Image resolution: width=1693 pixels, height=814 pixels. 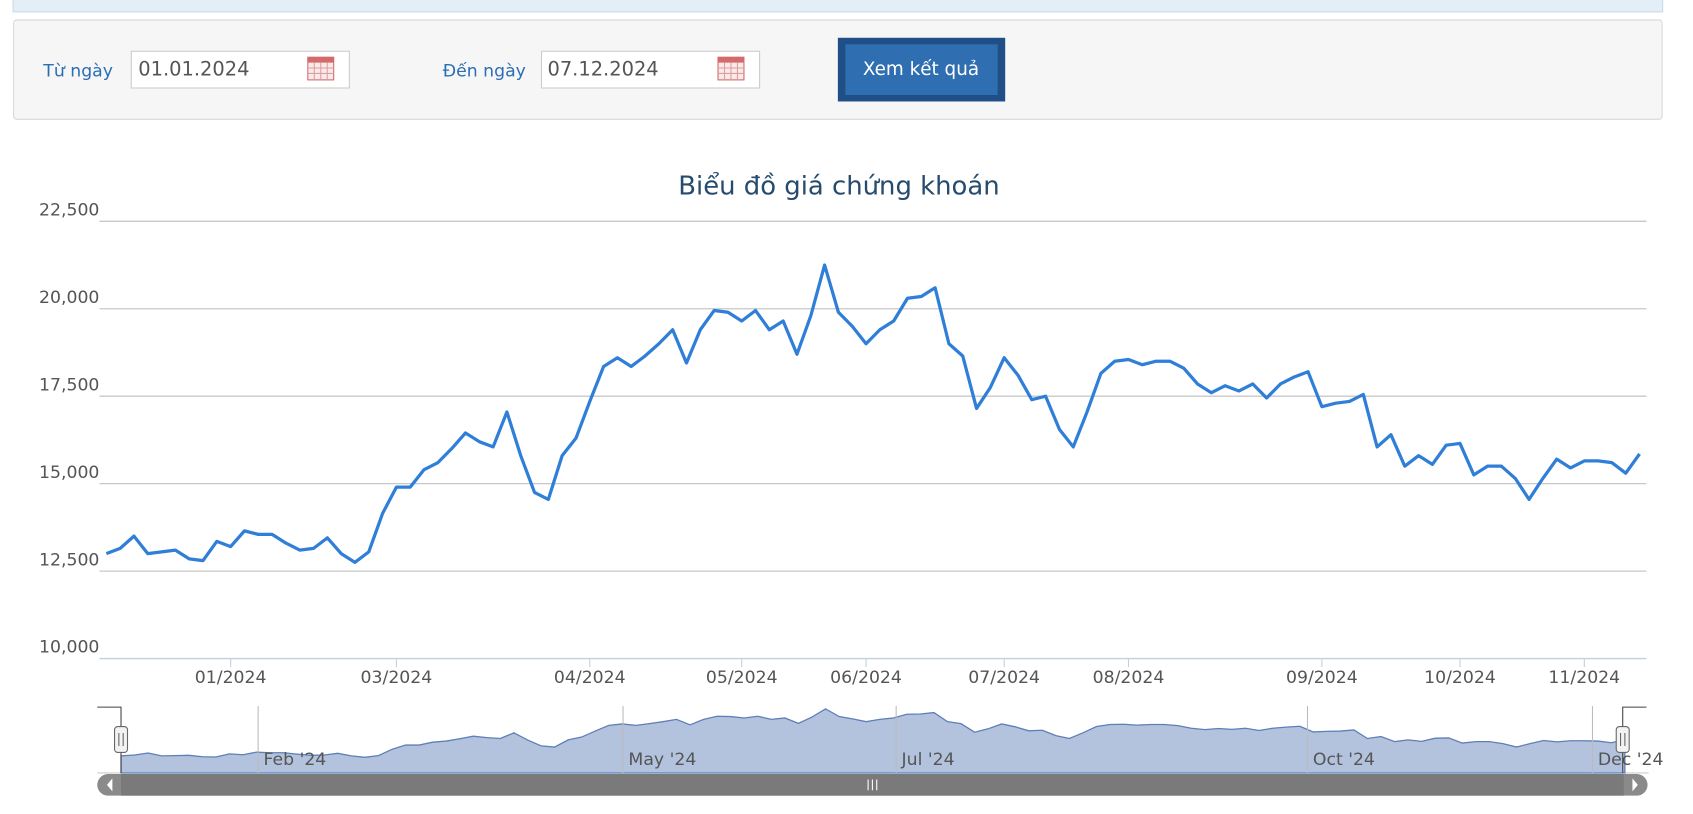 What do you see at coordinates (742, 678) in the screenshot?
I see `x-tick-label: 05/2024` at bounding box center [742, 678].